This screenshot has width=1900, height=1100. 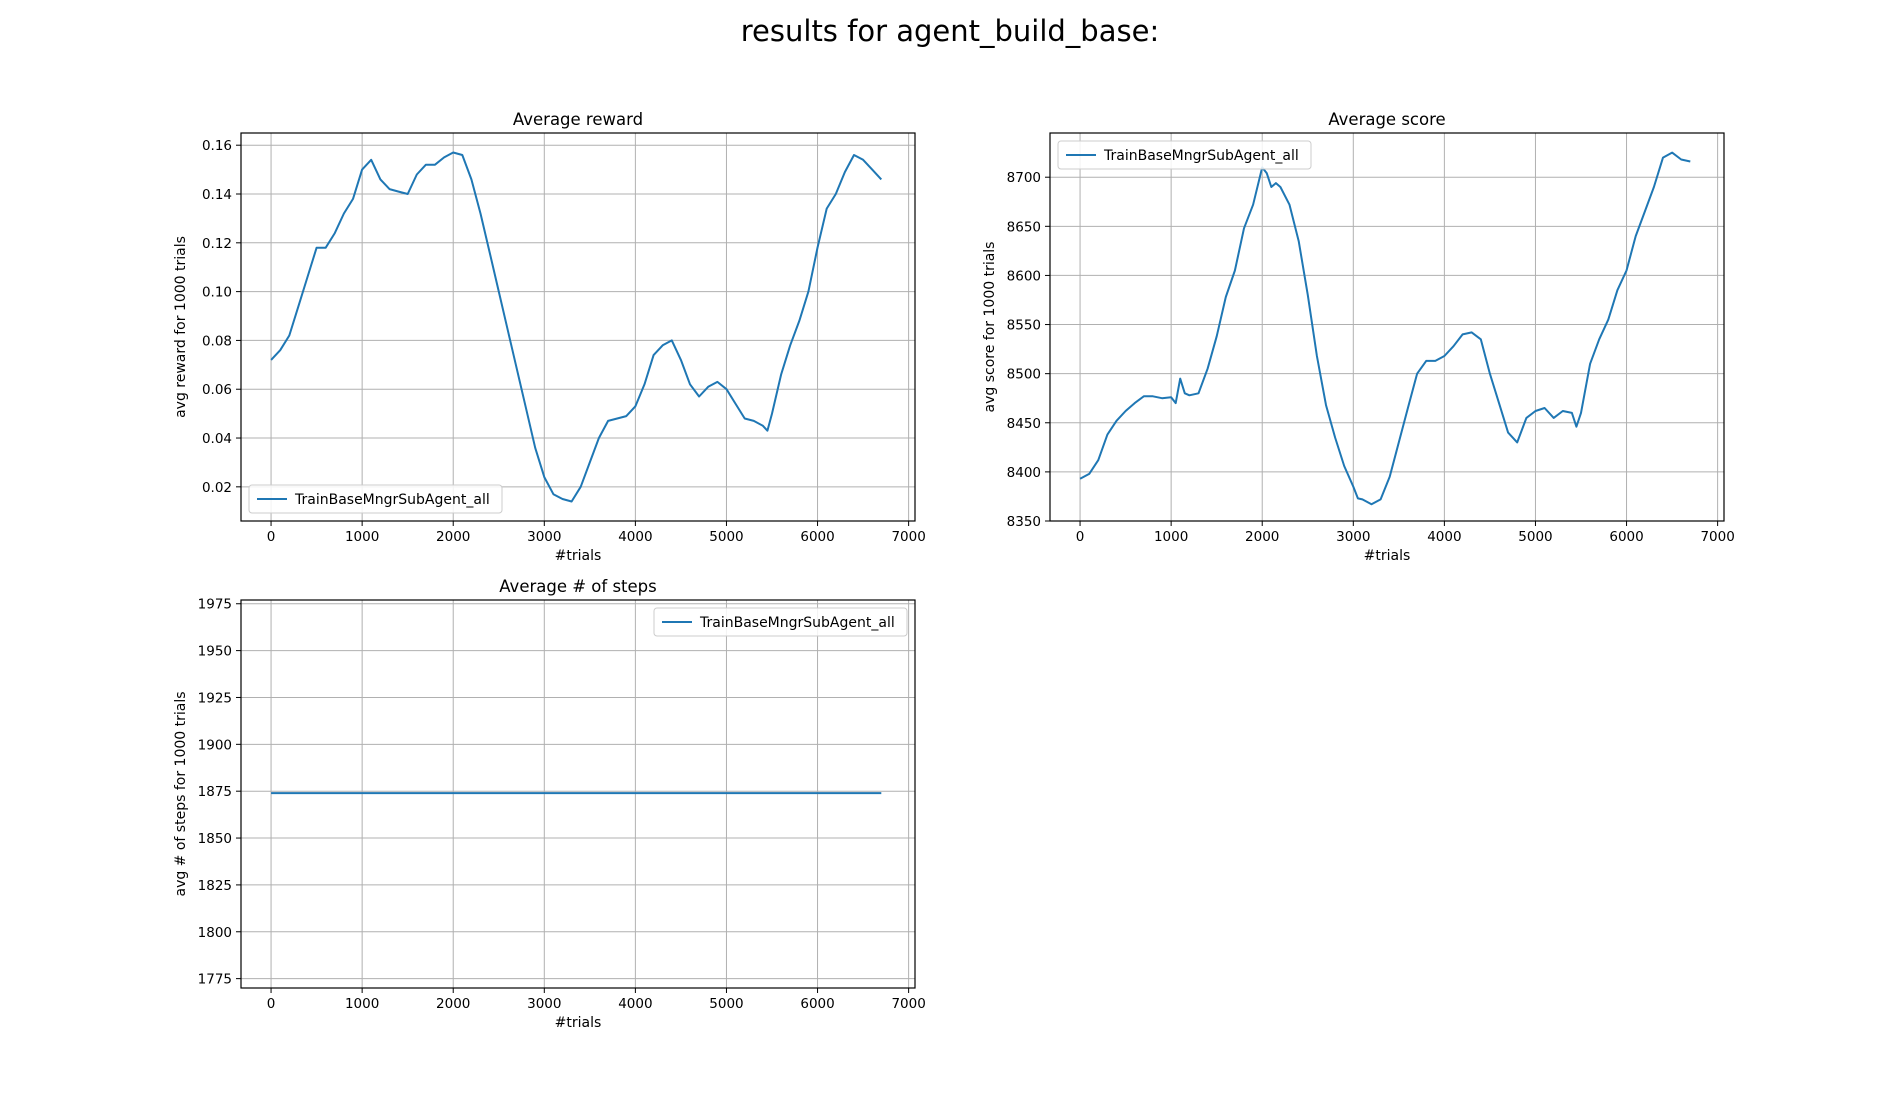 What do you see at coordinates (215, 933) in the screenshot?
I see `y-tick-label: 1800` at bounding box center [215, 933].